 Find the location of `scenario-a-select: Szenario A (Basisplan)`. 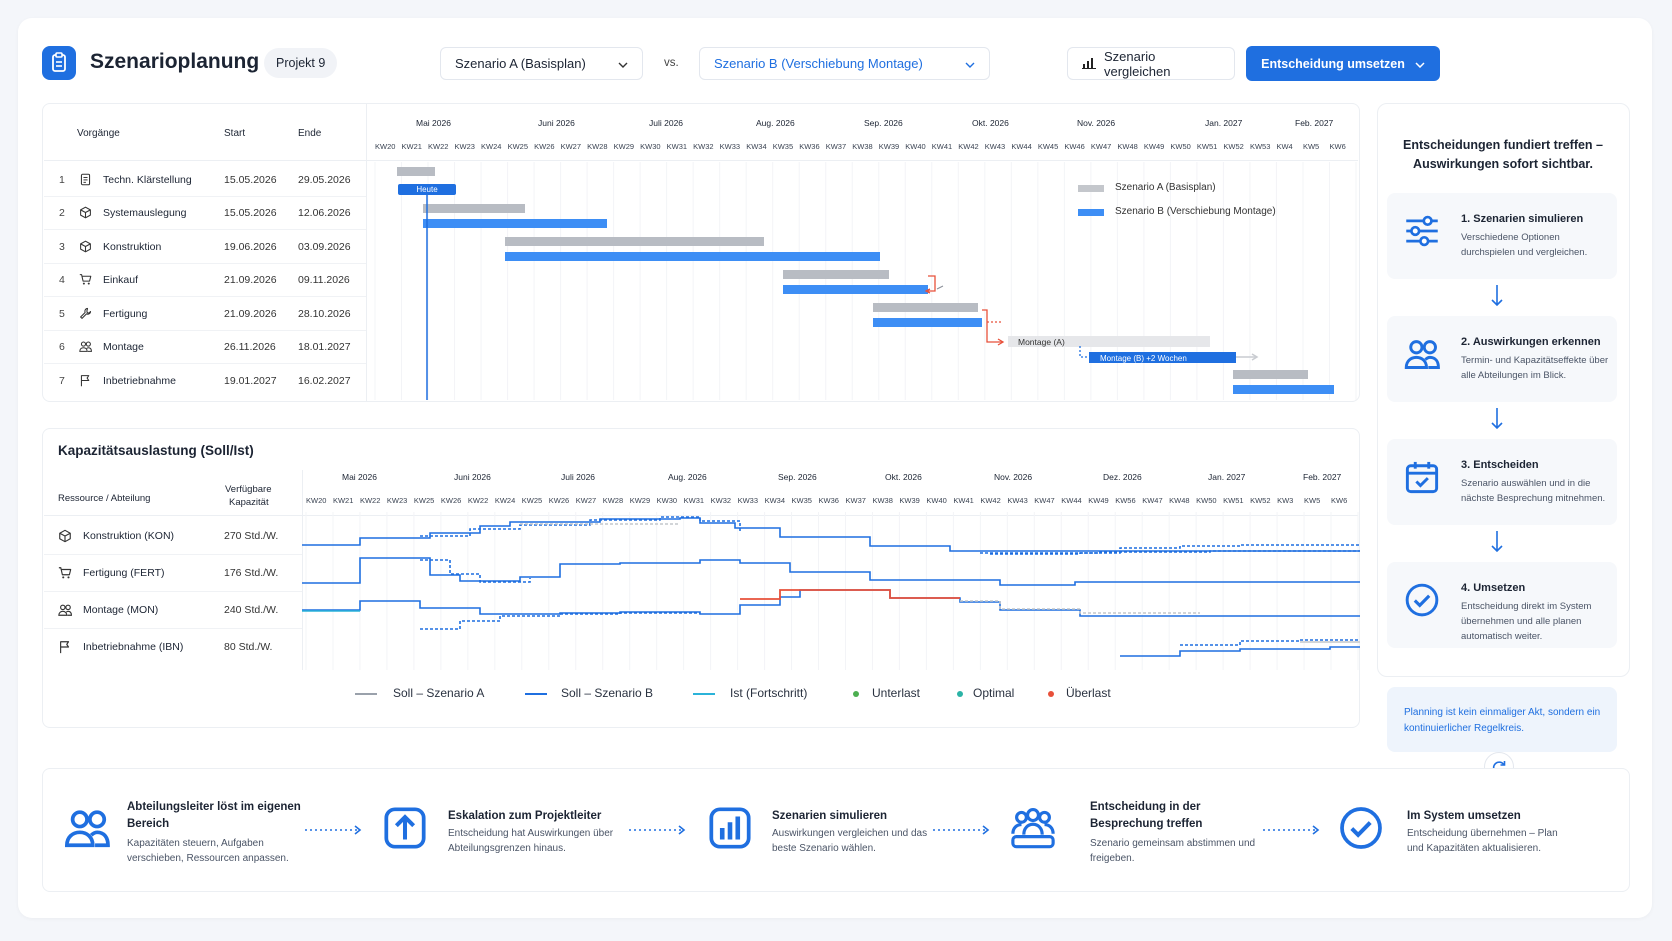

scenario-a-select: Szenario A (Basisplan) is located at coordinates (541, 63).